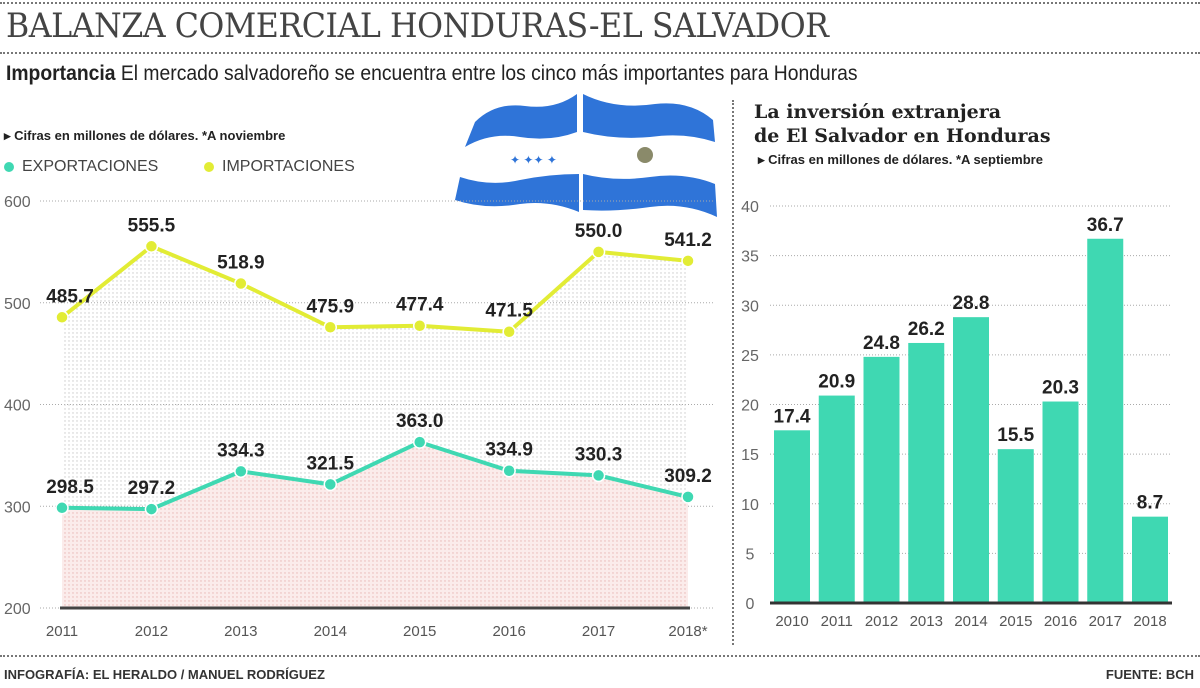  What do you see at coordinates (1149, 674) in the screenshot?
I see `footer-source: FUENTE: BCH` at bounding box center [1149, 674].